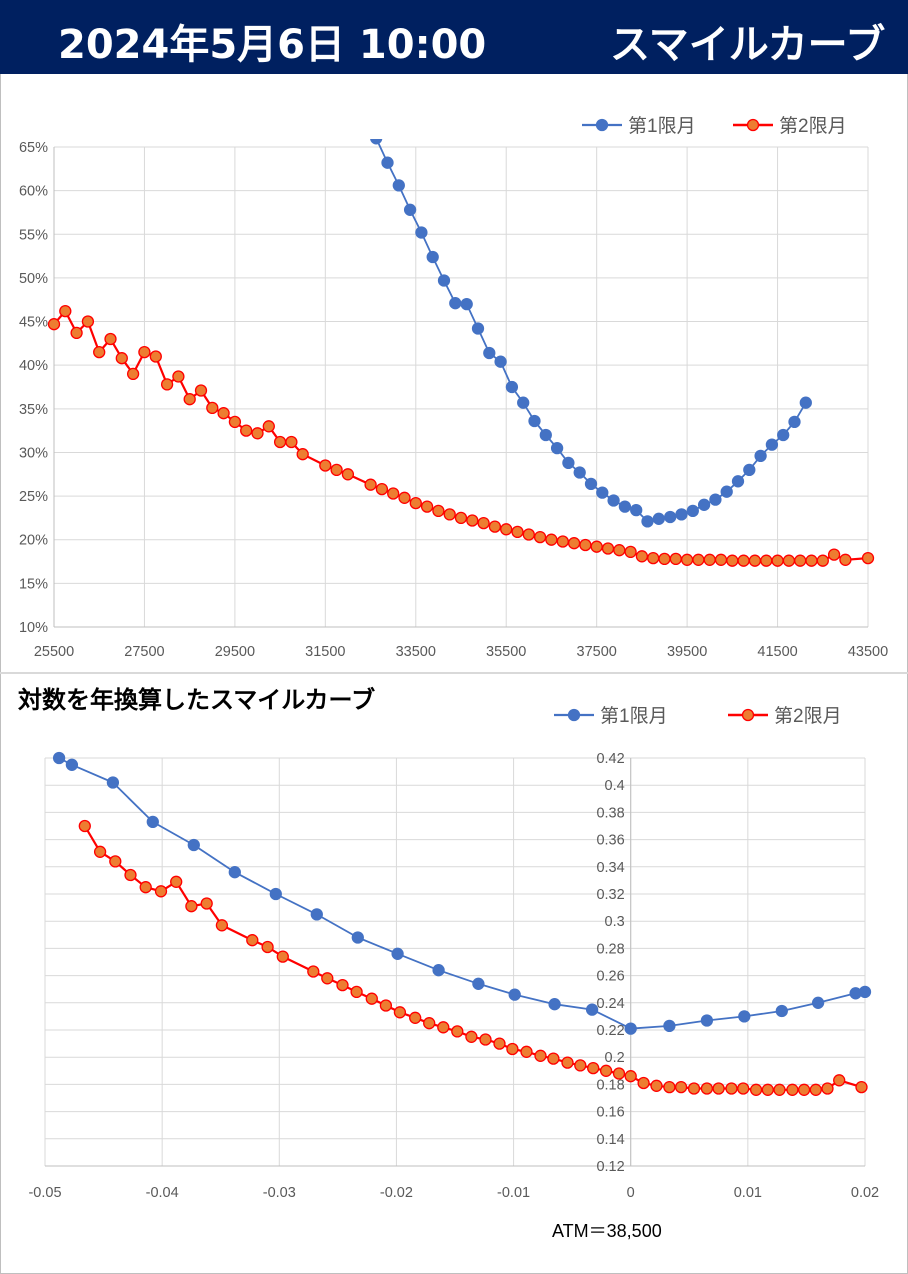  I want to click on c2-x-tick-label: -0.04, so click(162, 1193).